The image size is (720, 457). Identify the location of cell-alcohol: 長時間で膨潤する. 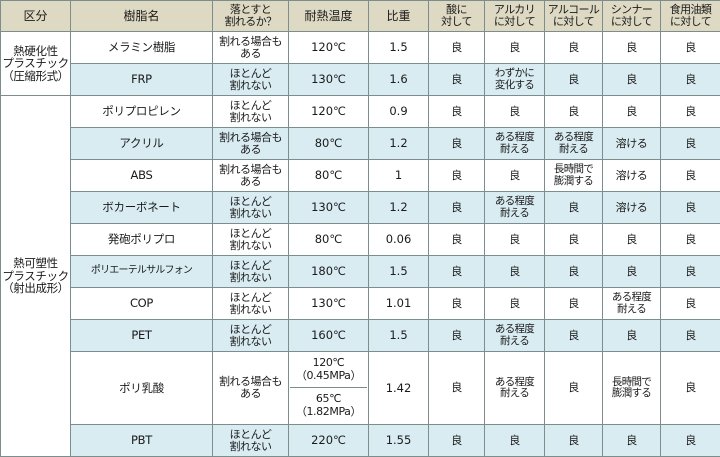
(574, 176).